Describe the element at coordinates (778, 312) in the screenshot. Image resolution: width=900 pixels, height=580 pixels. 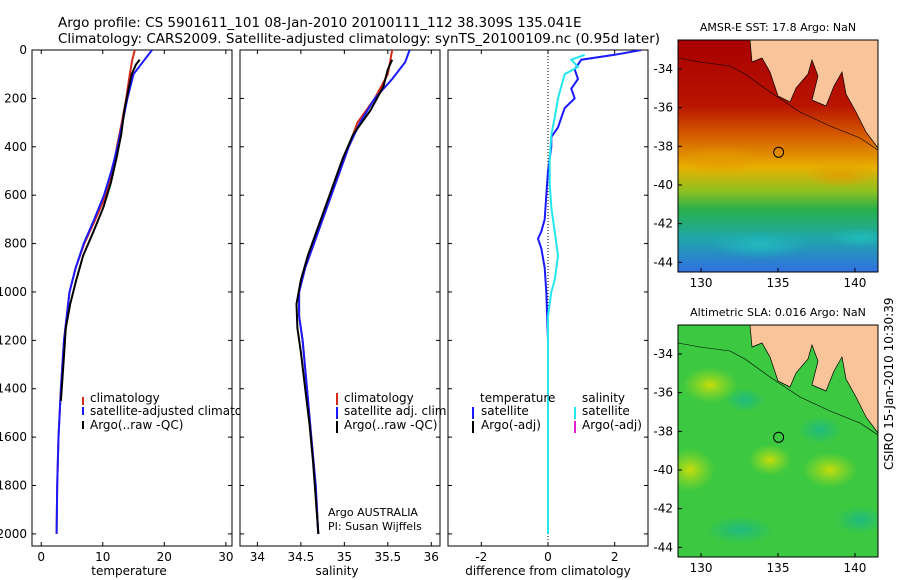
I see `sla-map-title: Altimetric SLA: 0.016 Argo: NaN` at that location.